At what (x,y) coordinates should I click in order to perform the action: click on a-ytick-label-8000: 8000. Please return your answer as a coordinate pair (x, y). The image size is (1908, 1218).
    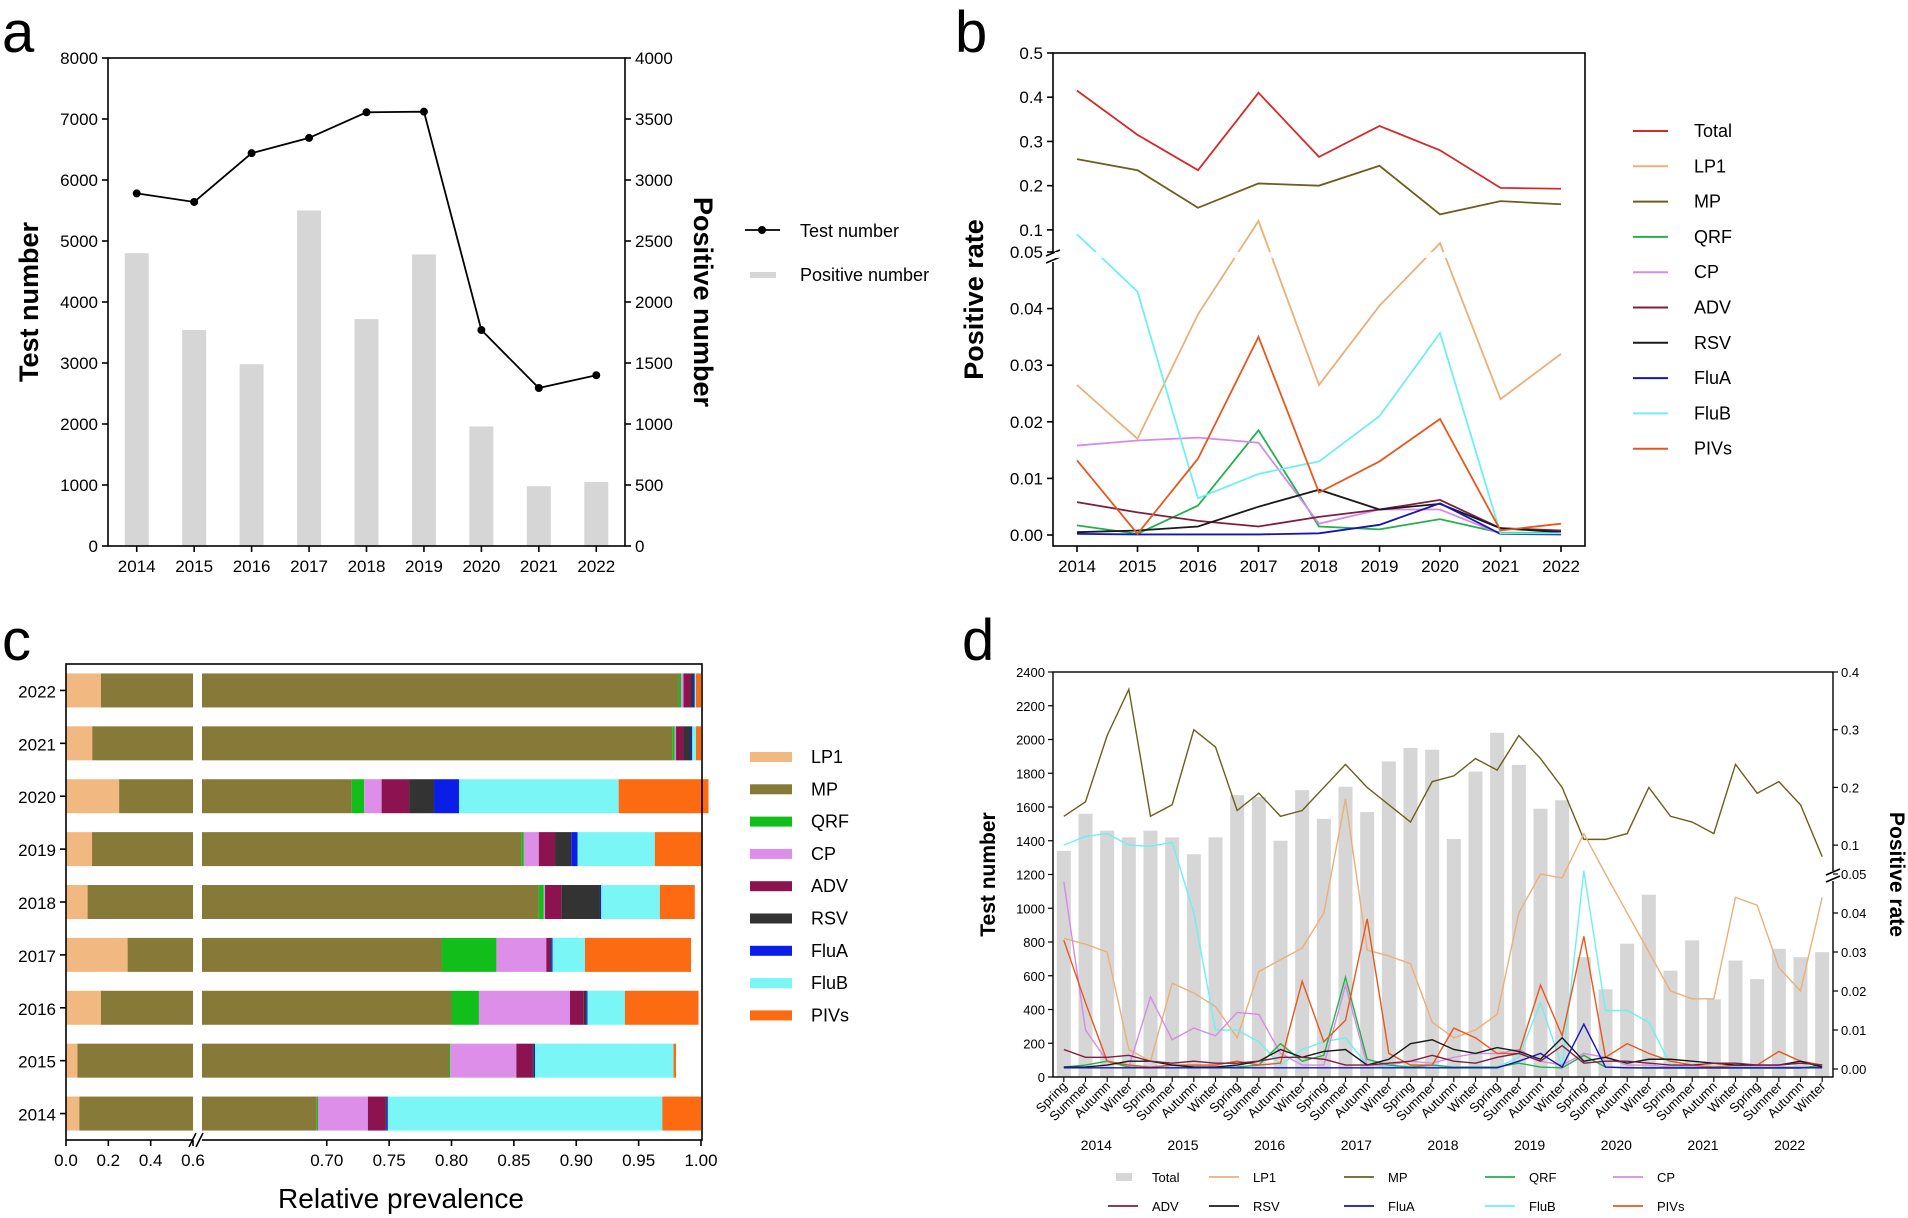
    Looking at the image, I should click on (79, 58).